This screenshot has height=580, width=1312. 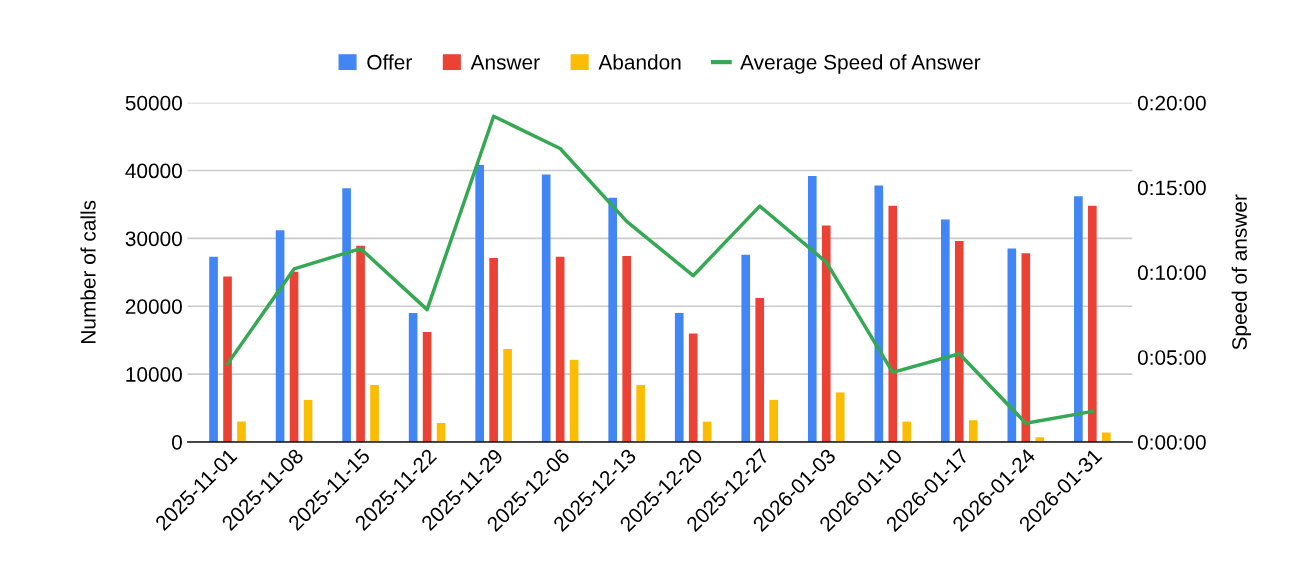 I want to click on y2-tick-label: 0:15:00, so click(x=1171, y=188).